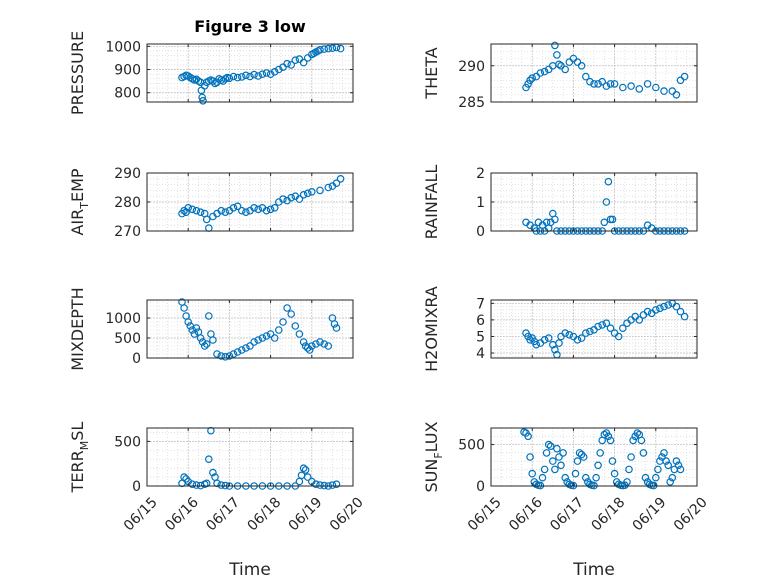 The image size is (778, 583). What do you see at coordinates (259, 458) in the screenshot?
I see `subplot-7-series` at bounding box center [259, 458].